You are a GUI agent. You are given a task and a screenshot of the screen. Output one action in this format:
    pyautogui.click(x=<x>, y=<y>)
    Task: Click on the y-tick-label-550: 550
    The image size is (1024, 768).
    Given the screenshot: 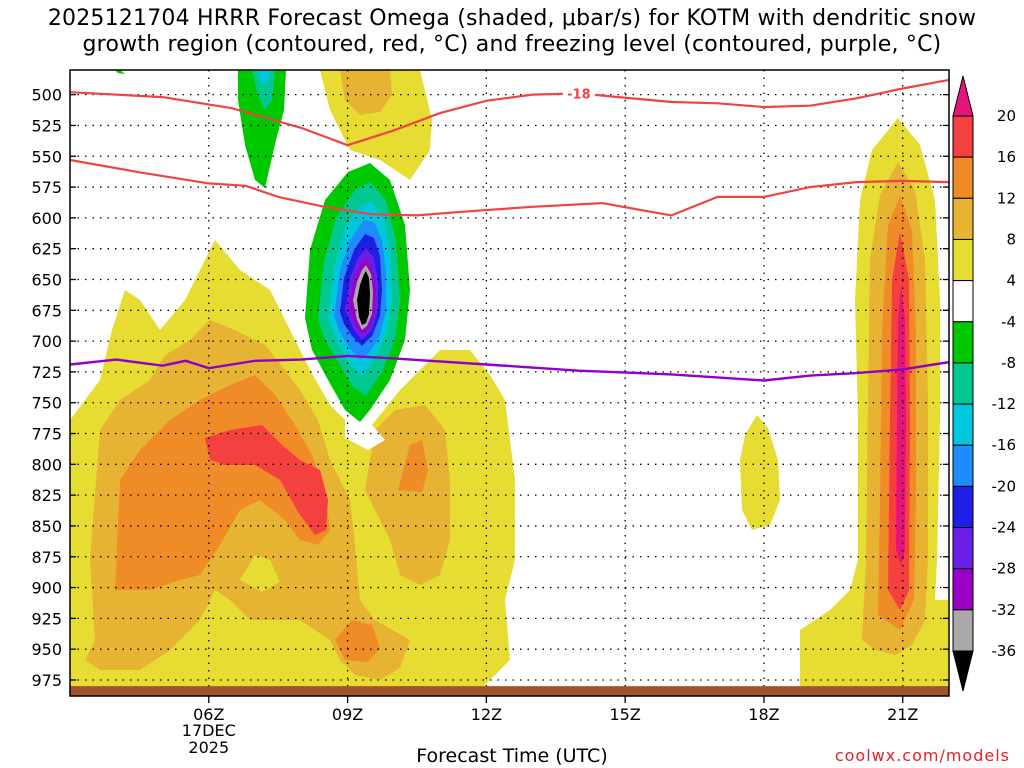 What is the action you would take?
    pyautogui.click(x=46, y=156)
    